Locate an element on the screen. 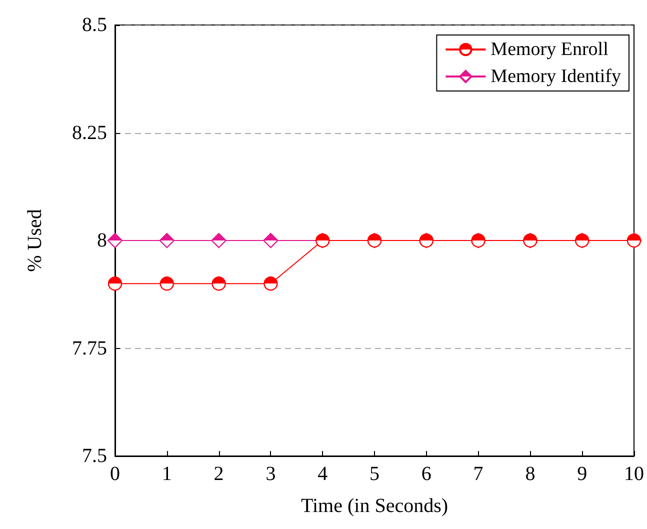  legend-label: Memory Identify is located at coordinates (556, 76).